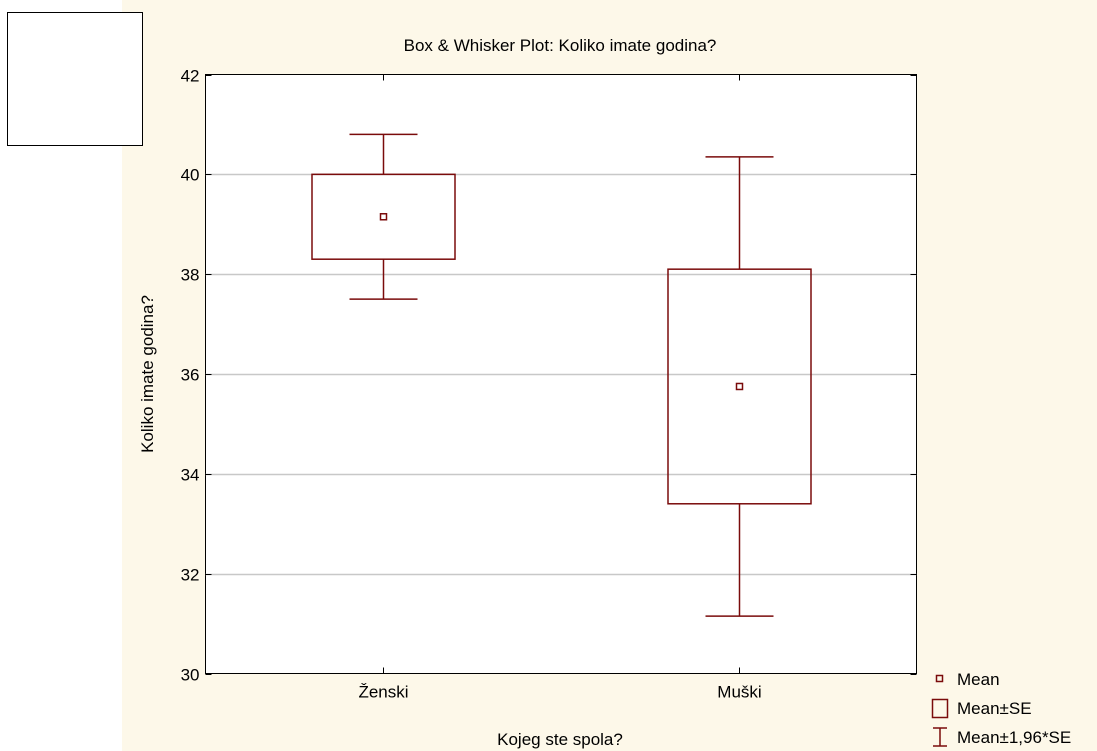 This screenshot has height=751, width=1097. I want to click on x-tick-label: Ženski, so click(383, 692).